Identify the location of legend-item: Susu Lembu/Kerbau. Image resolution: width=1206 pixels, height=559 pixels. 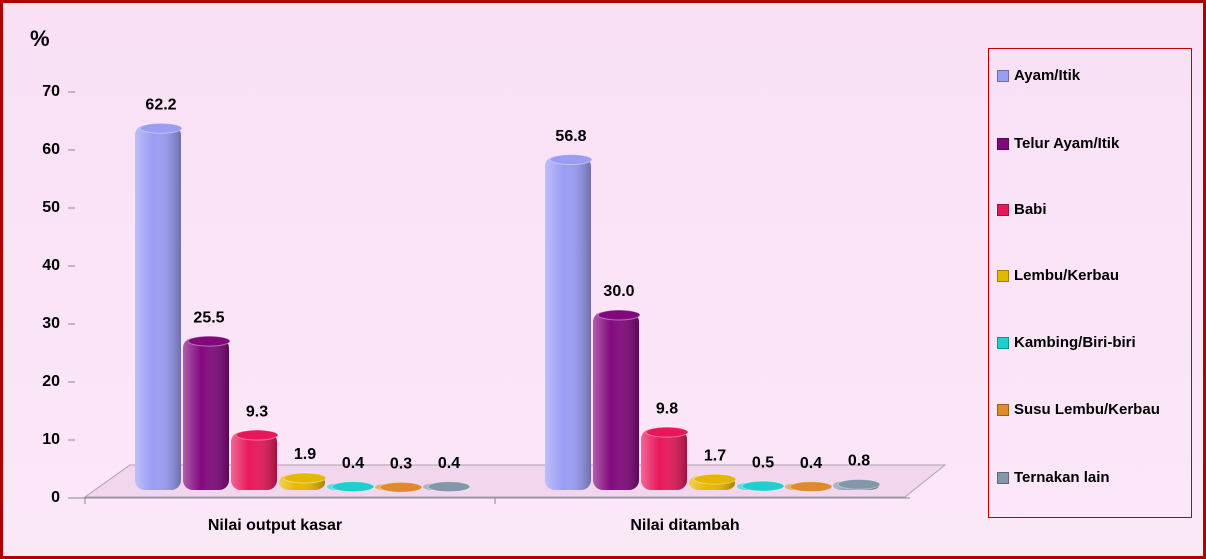
(1092, 409).